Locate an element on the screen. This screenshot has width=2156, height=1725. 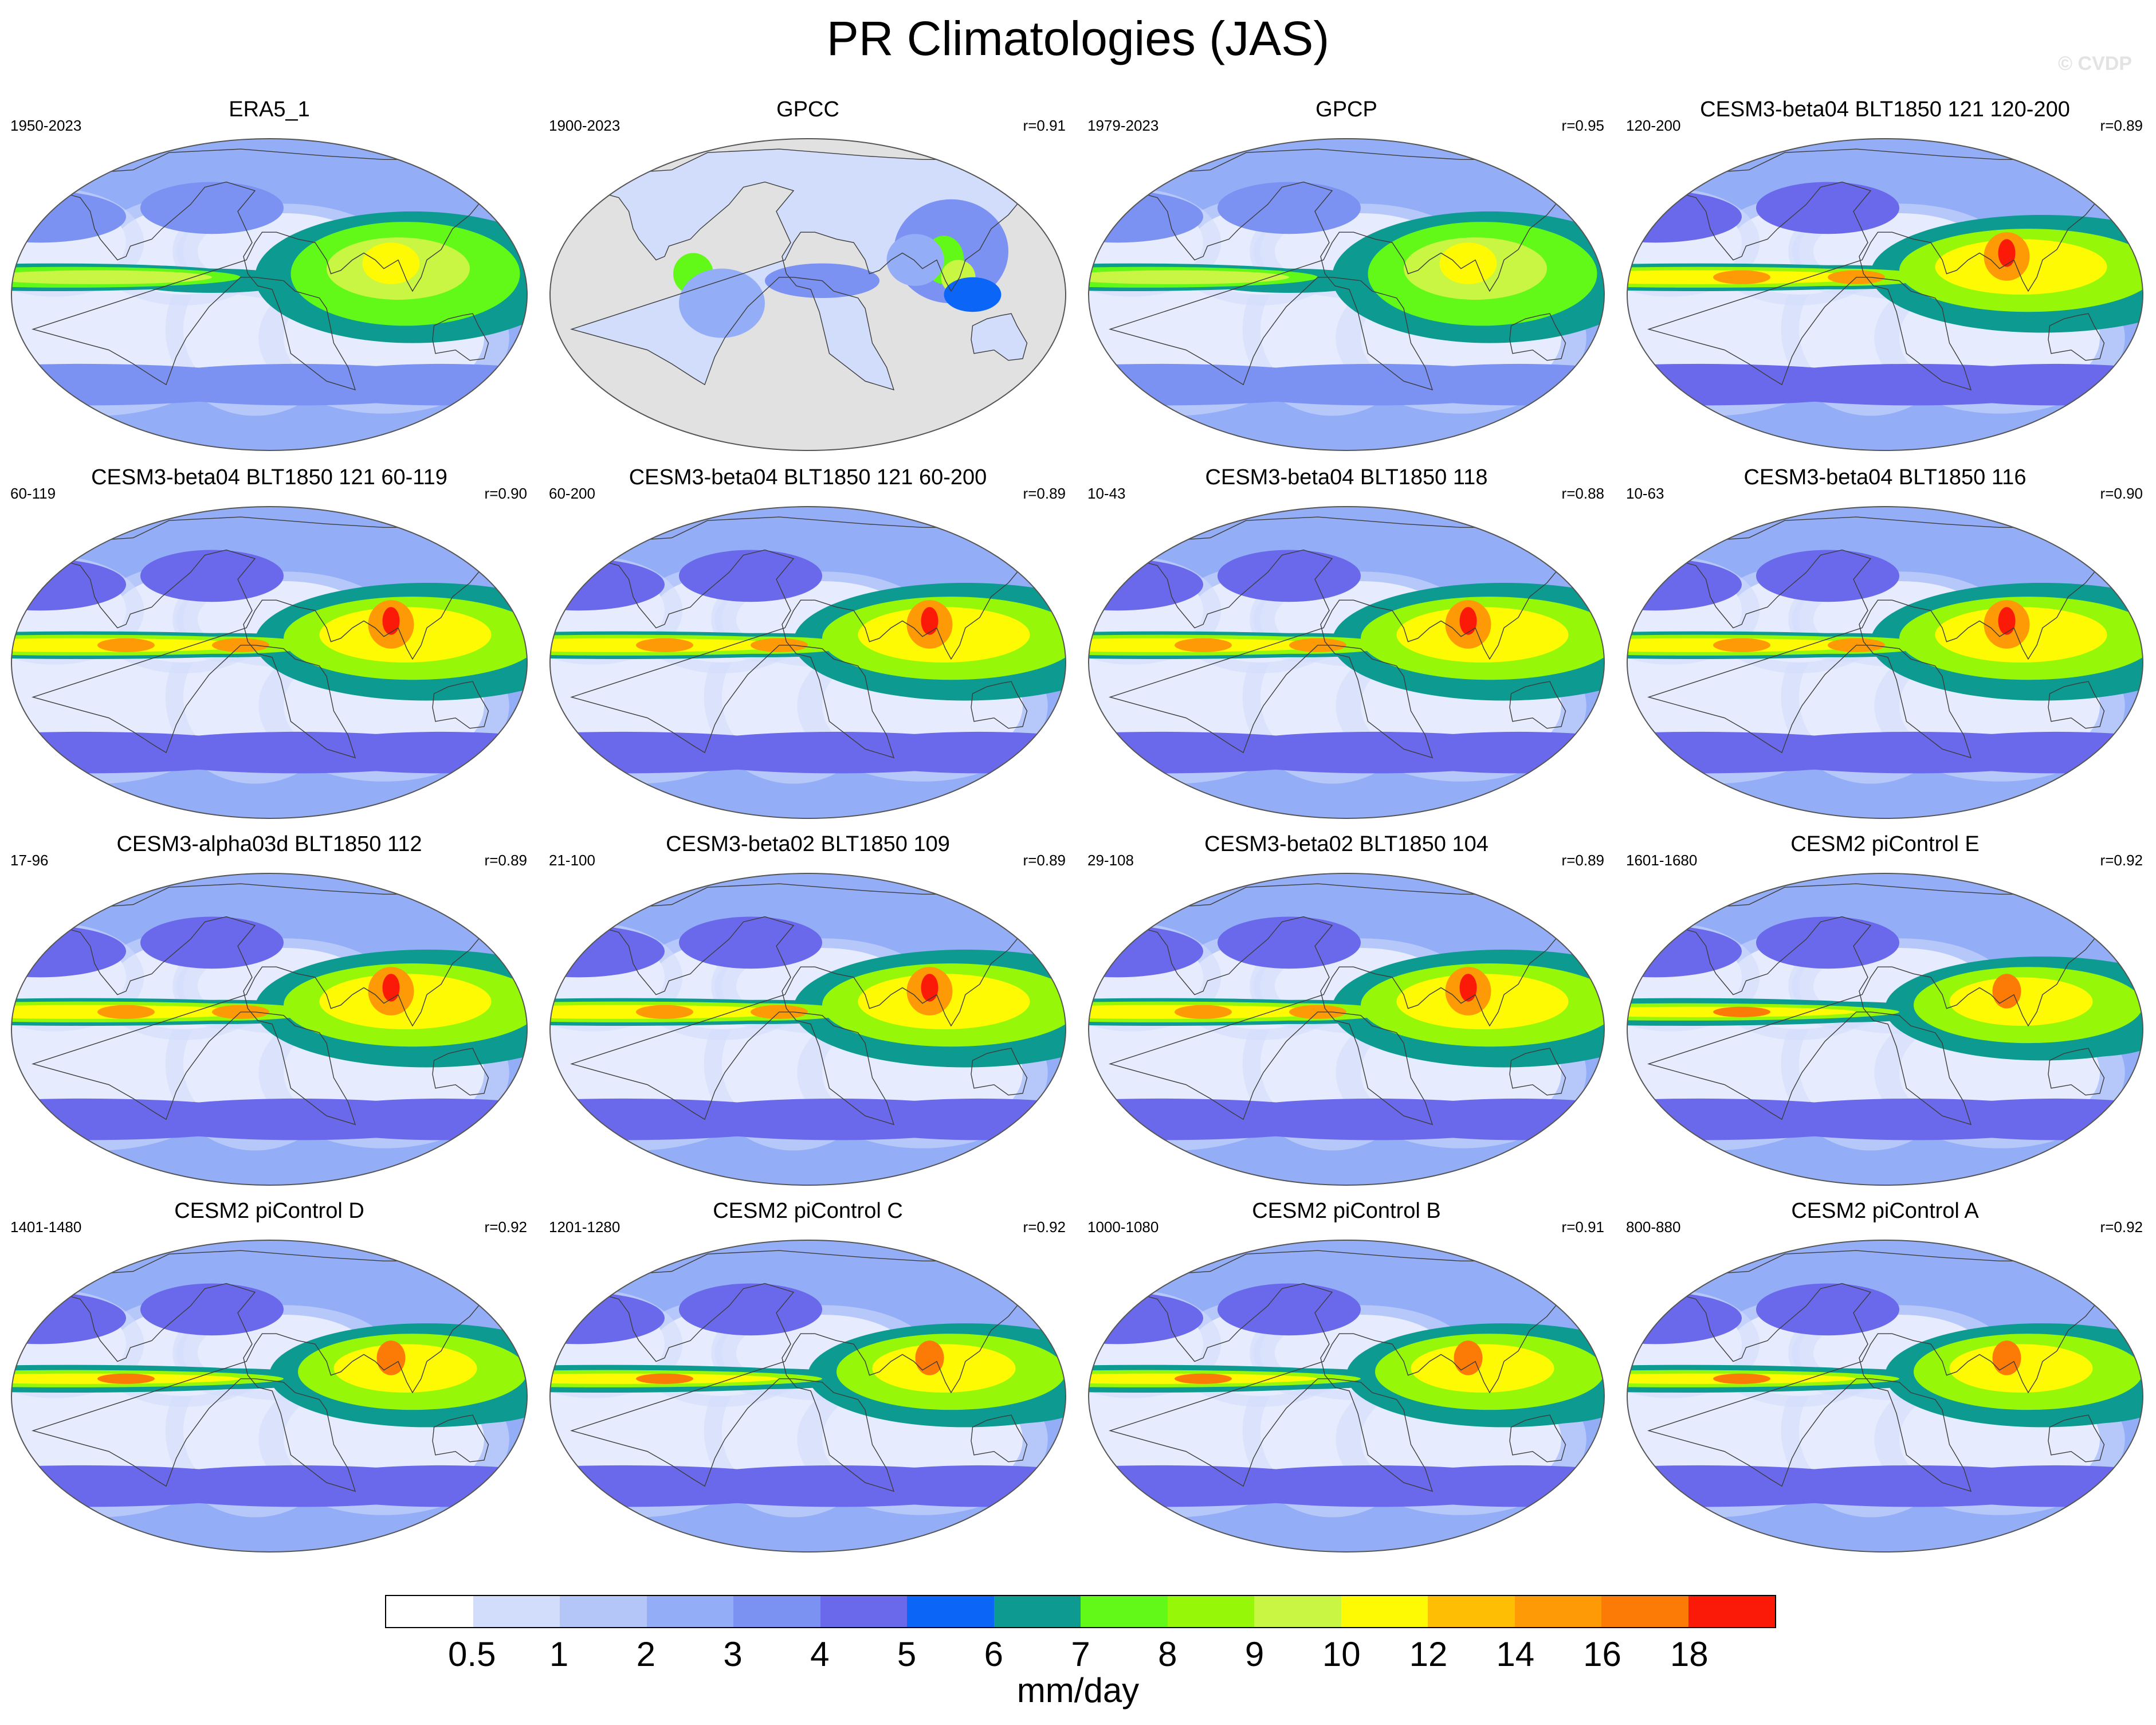
panel-years: 1601-1680 is located at coordinates (1662, 860).